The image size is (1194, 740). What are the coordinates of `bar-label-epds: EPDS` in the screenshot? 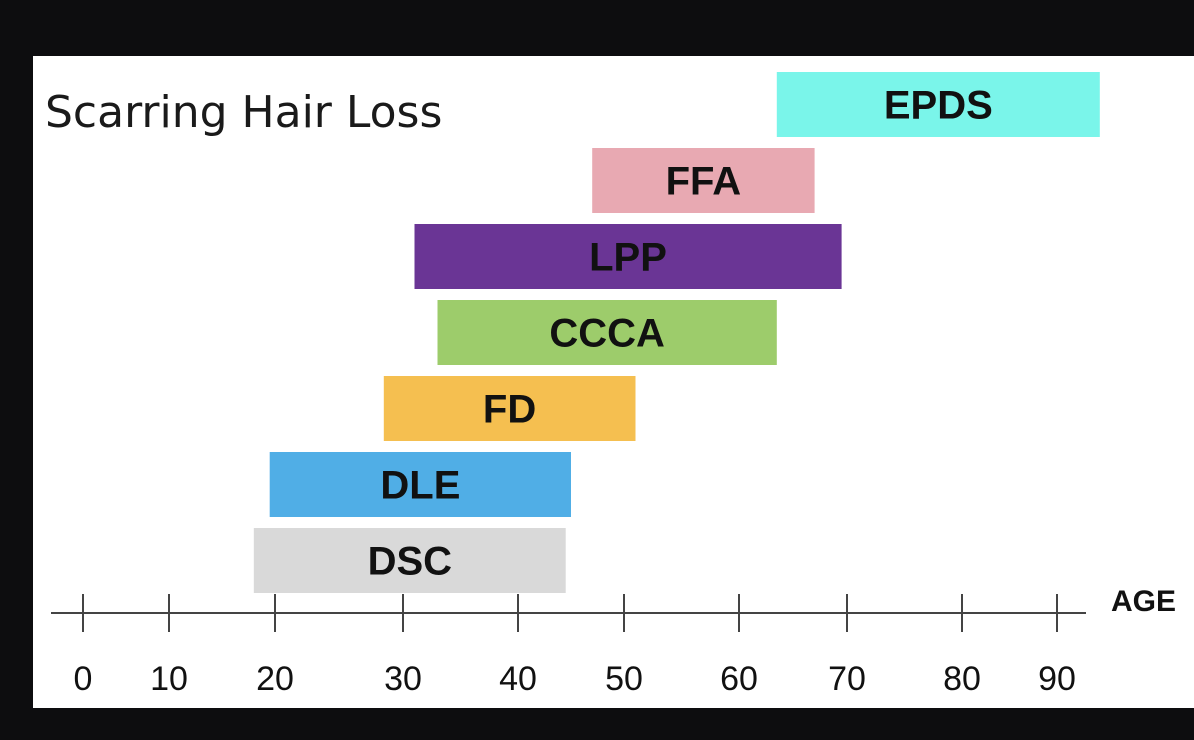 It's located at (938, 106).